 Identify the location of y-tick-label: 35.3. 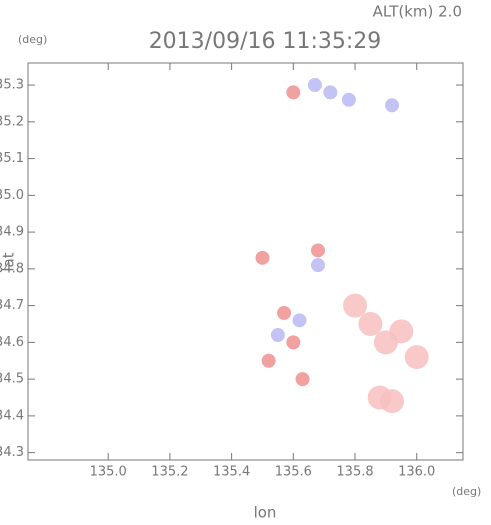
(12, 85).